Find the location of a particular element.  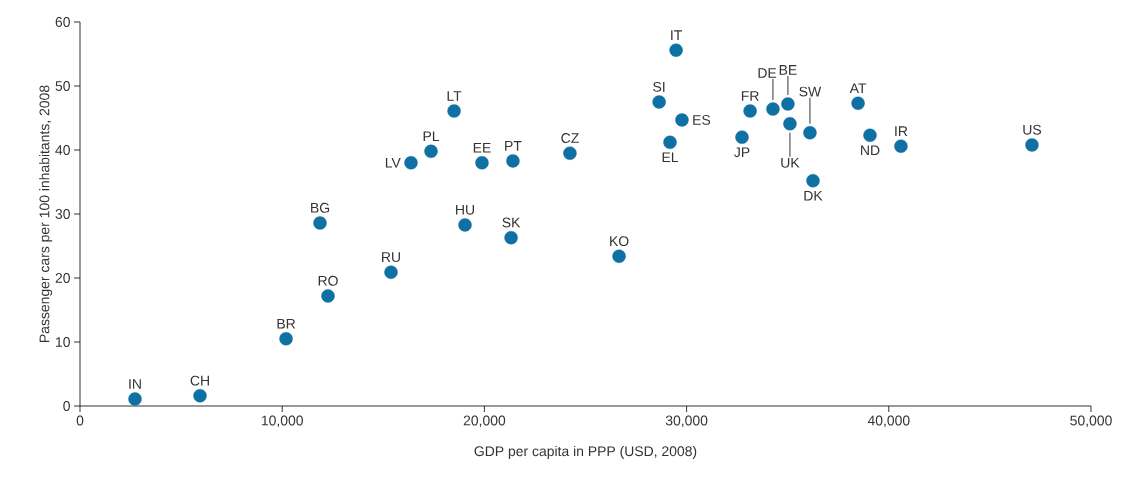

x-tick-label: 40,000 is located at coordinates (888, 421).